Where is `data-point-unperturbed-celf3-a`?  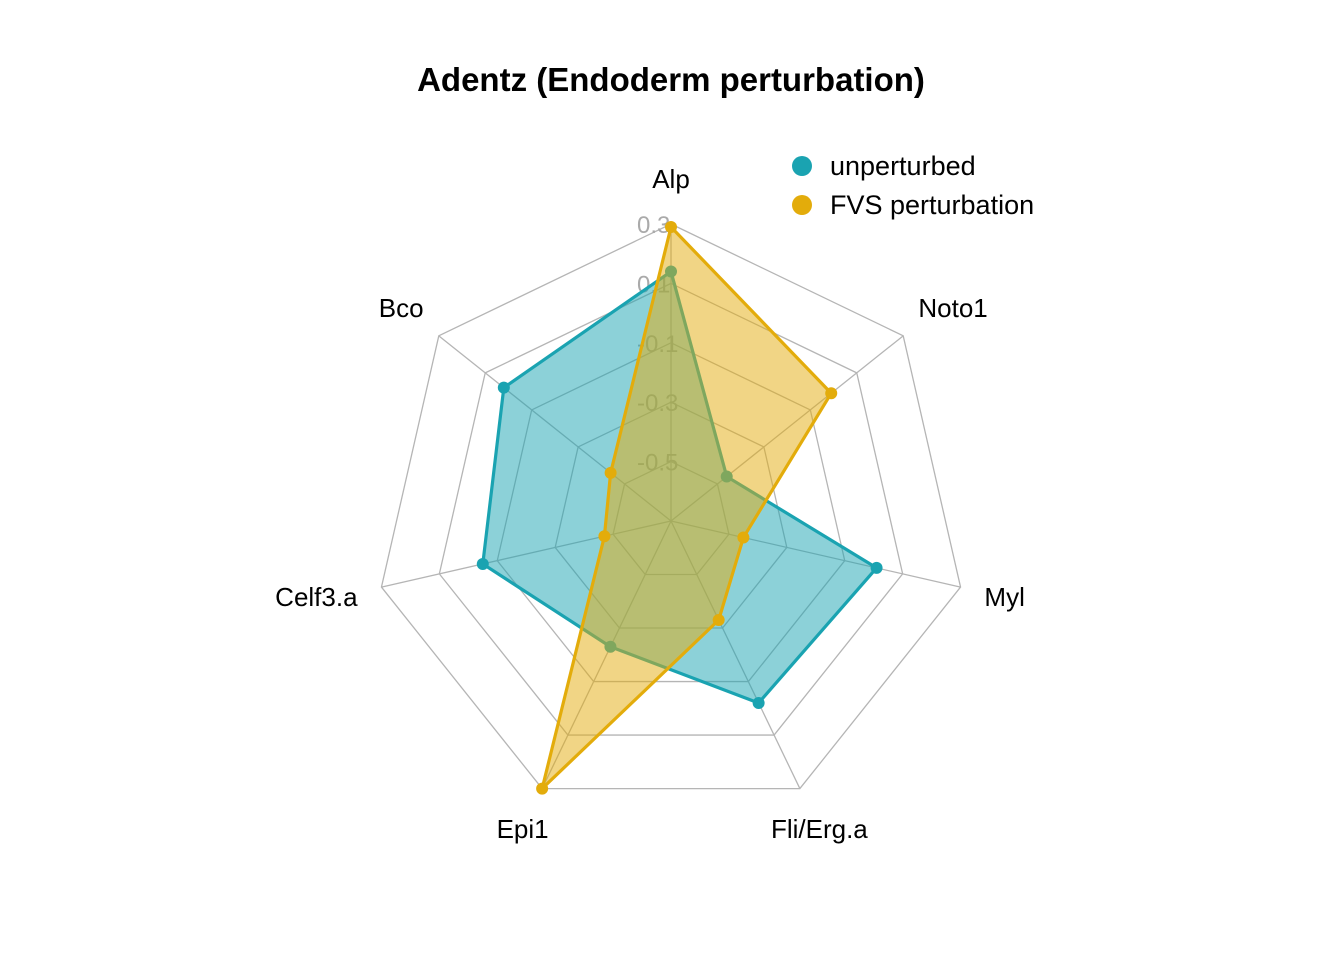 data-point-unperturbed-celf3-a is located at coordinates (482, 563).